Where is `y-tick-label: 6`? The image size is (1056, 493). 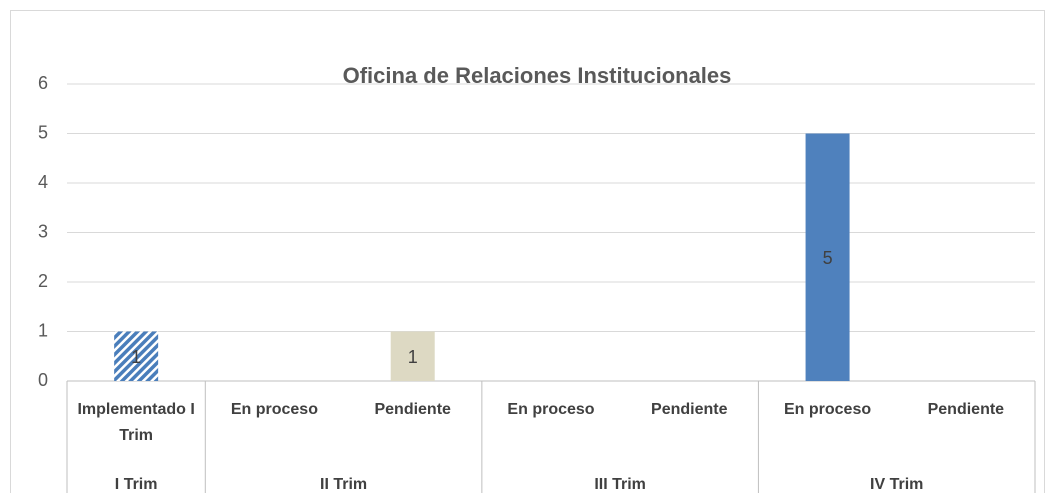 y-tick-label: 6 is located at coordinates (43, 83).